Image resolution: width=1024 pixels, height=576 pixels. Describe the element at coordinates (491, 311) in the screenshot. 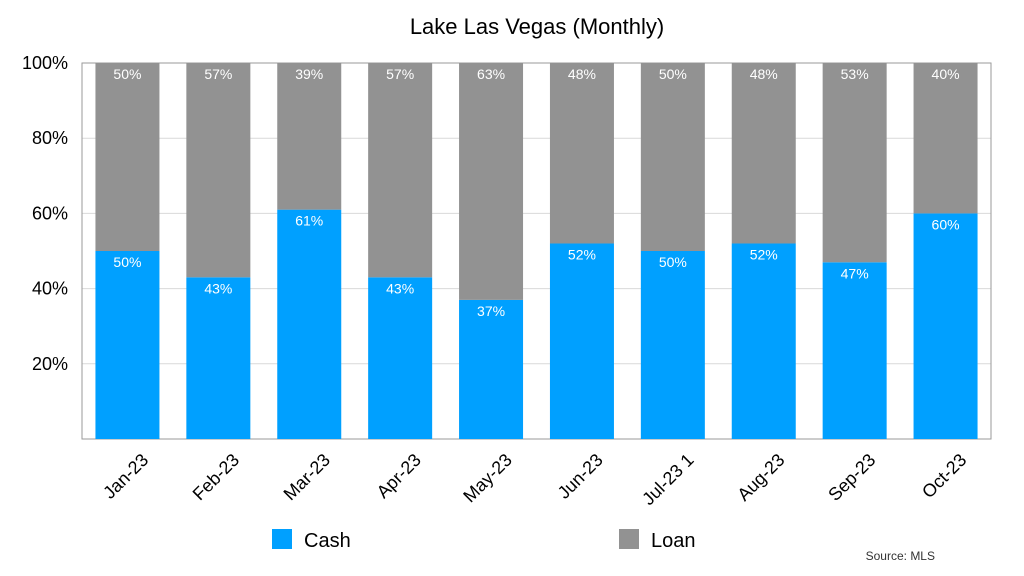

I see `data-label-cash: 37%` at that location.